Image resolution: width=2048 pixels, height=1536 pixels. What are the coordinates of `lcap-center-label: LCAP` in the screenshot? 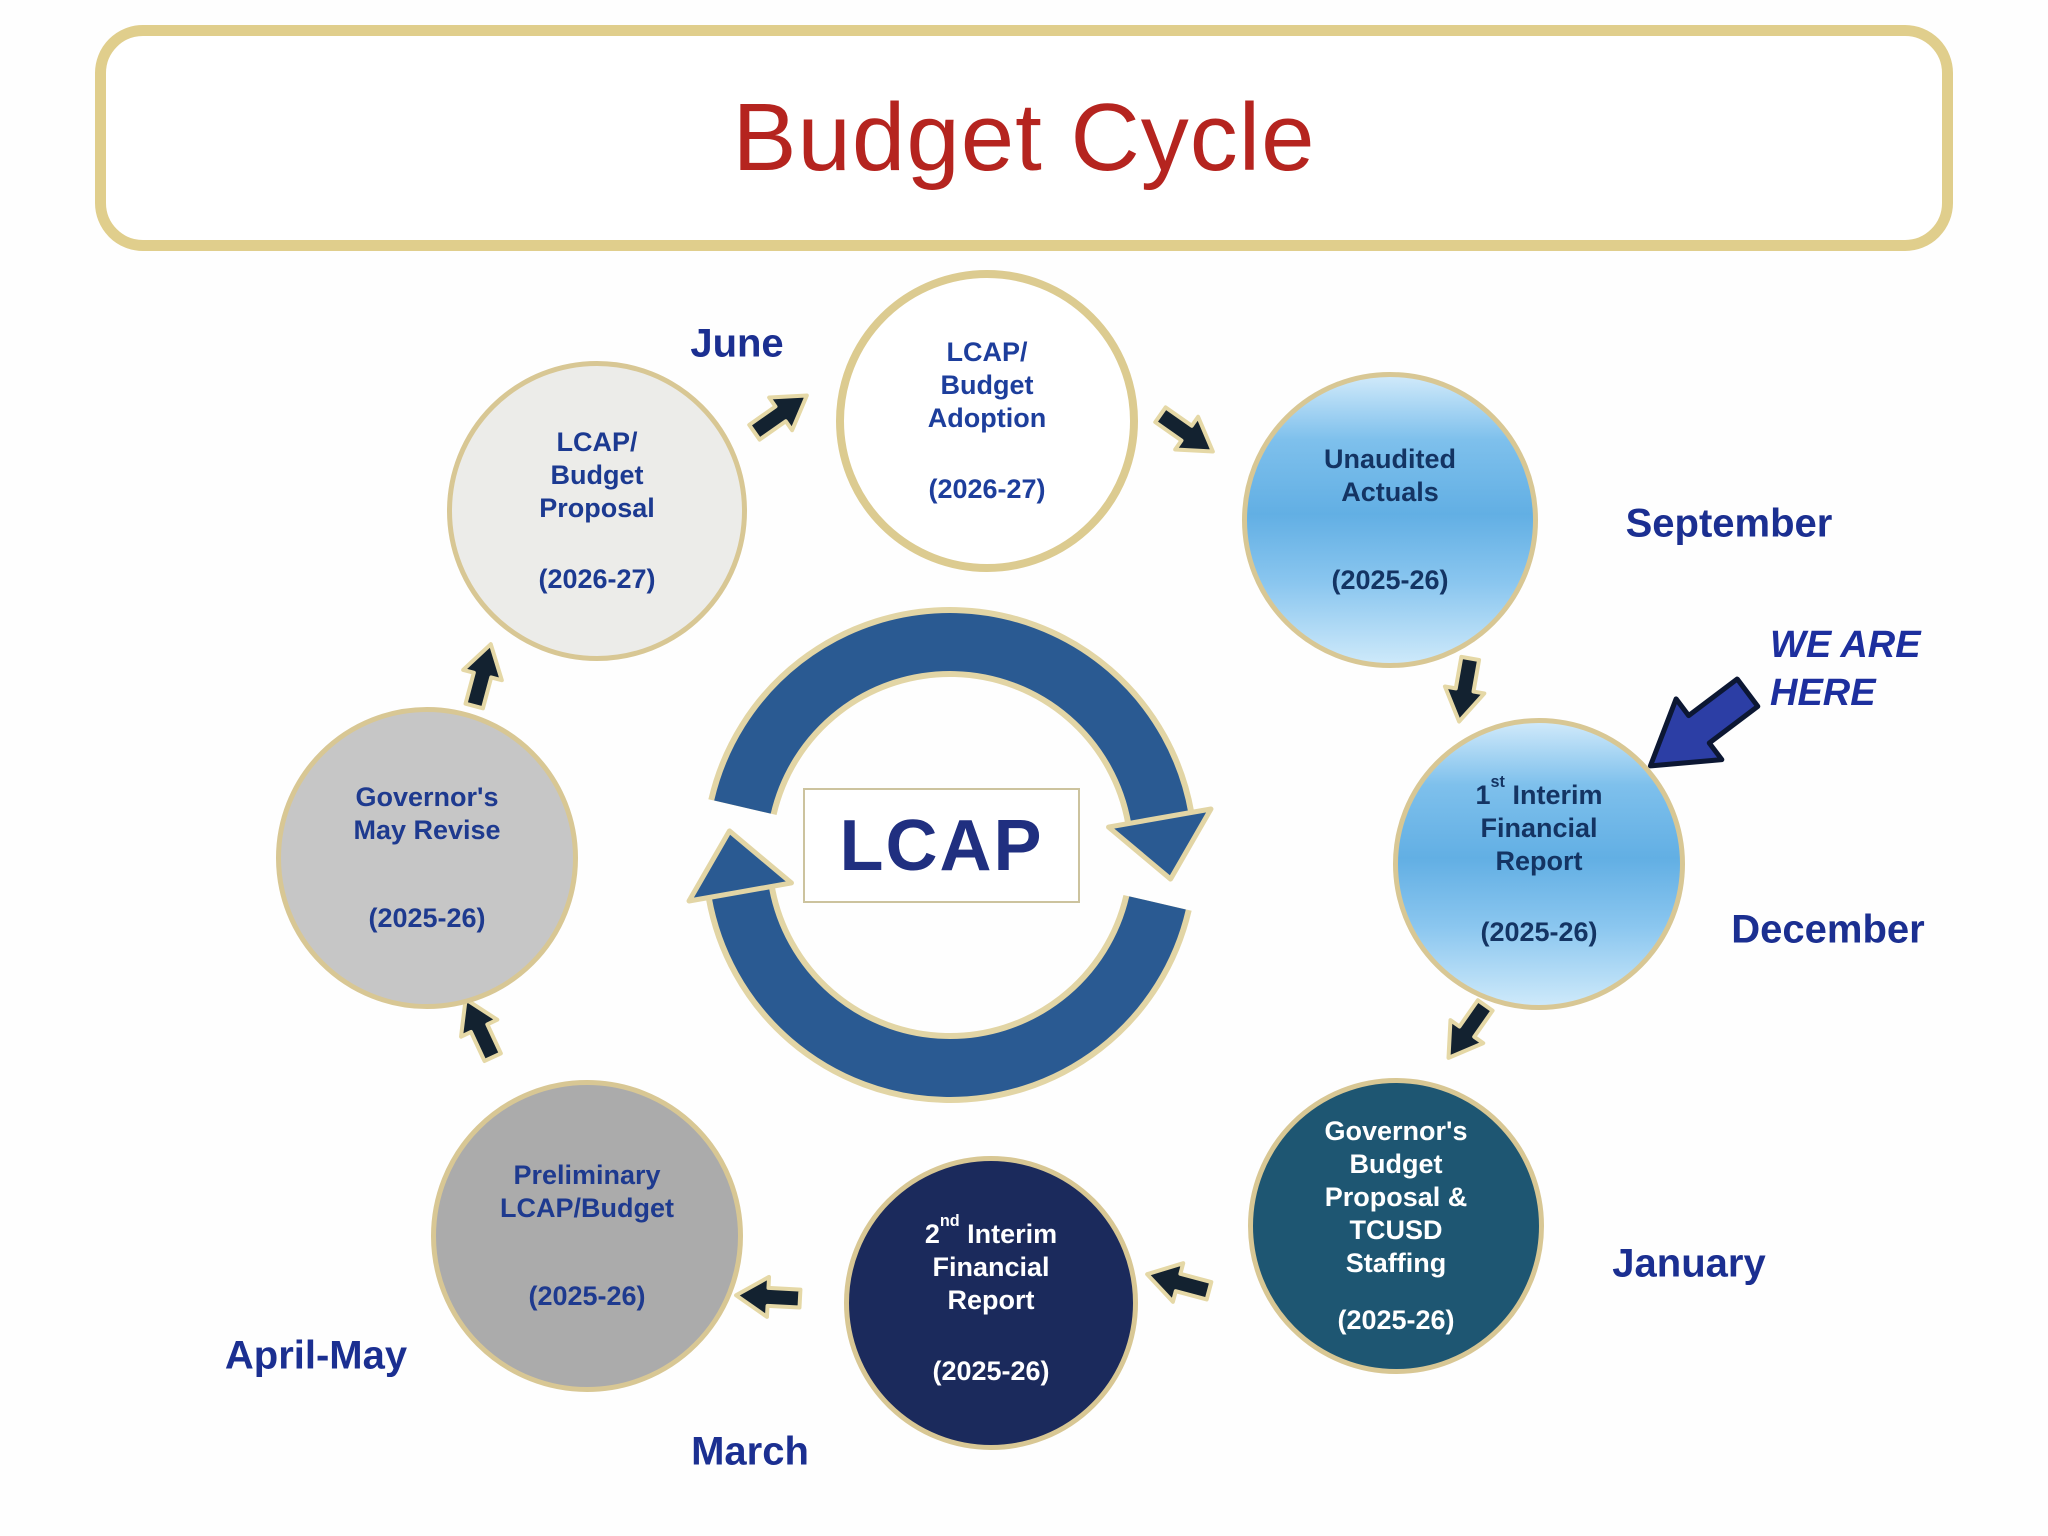 It's located at (941, 845).